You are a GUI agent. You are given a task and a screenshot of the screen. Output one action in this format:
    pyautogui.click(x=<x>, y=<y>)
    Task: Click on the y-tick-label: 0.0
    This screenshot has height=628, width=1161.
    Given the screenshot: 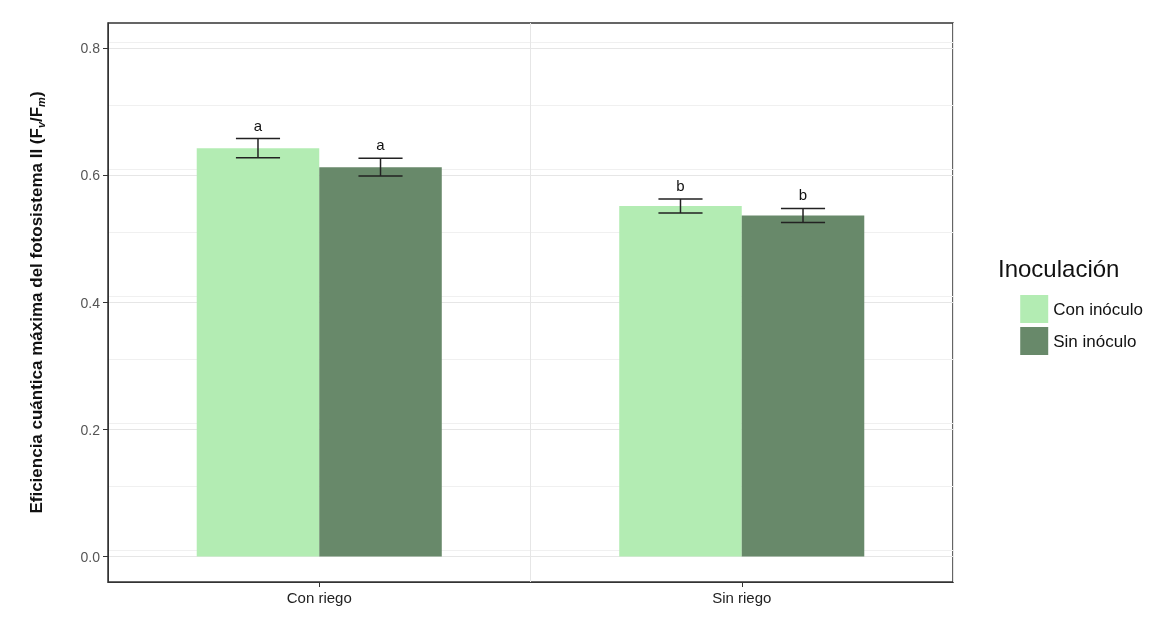 What is the action you would take?
    pyautogui.click(x=90, y=556)
    